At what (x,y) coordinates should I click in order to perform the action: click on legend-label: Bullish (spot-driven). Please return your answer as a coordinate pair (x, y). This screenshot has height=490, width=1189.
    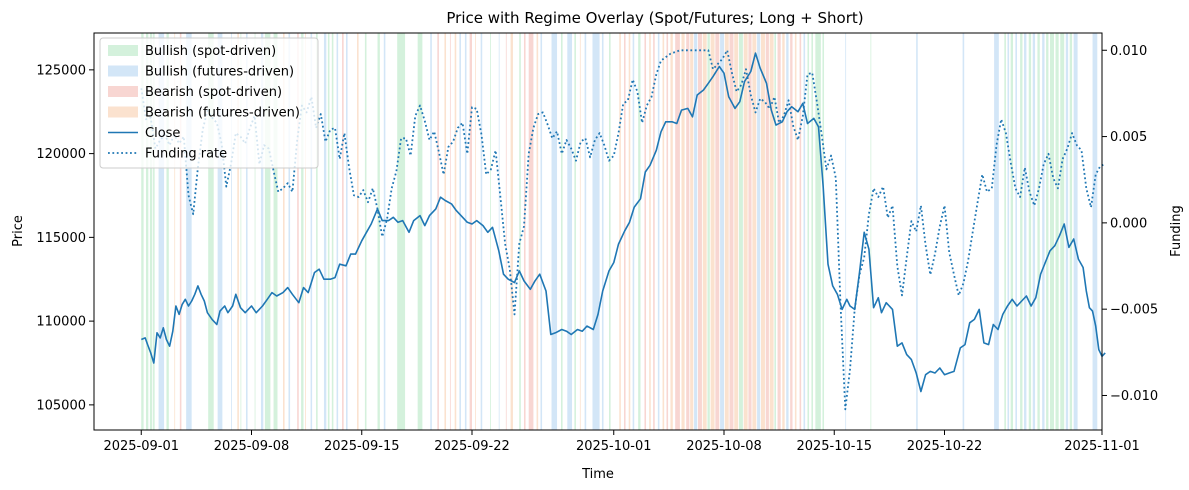
    Looking at the image, I should click on (210, 51).